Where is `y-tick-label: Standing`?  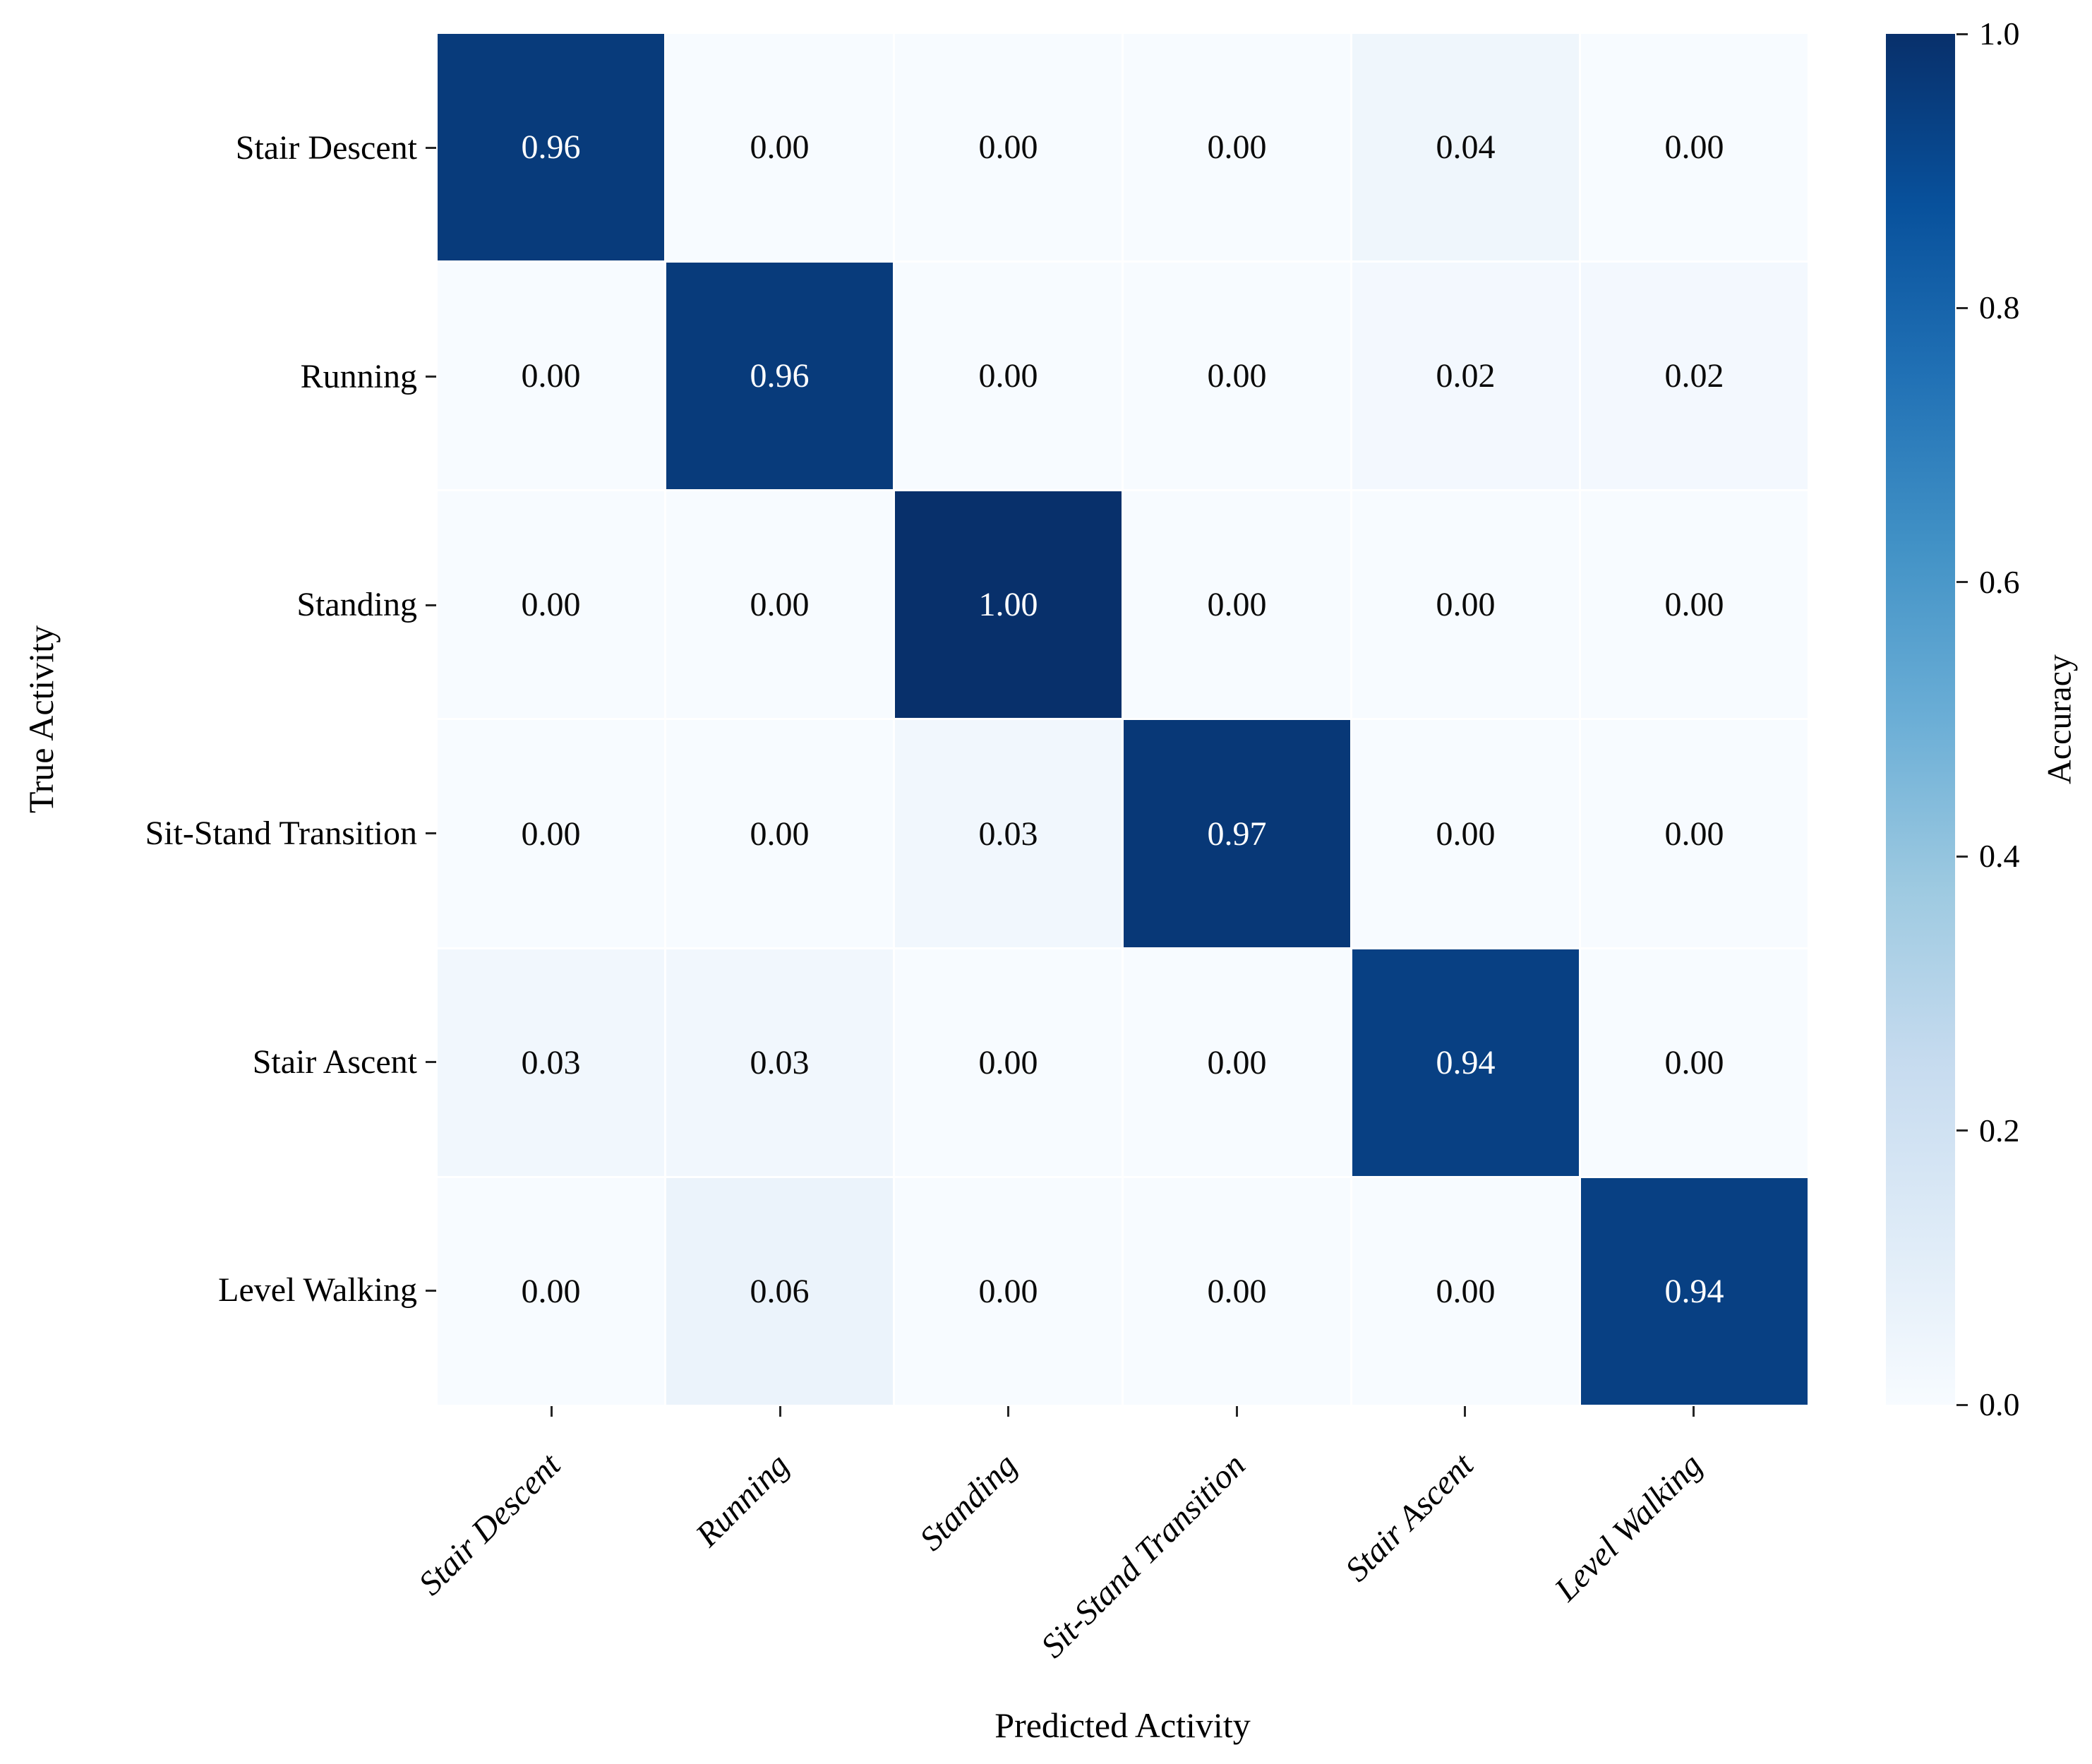 y-tick-label: Standing is located at coordinates (356, 605).